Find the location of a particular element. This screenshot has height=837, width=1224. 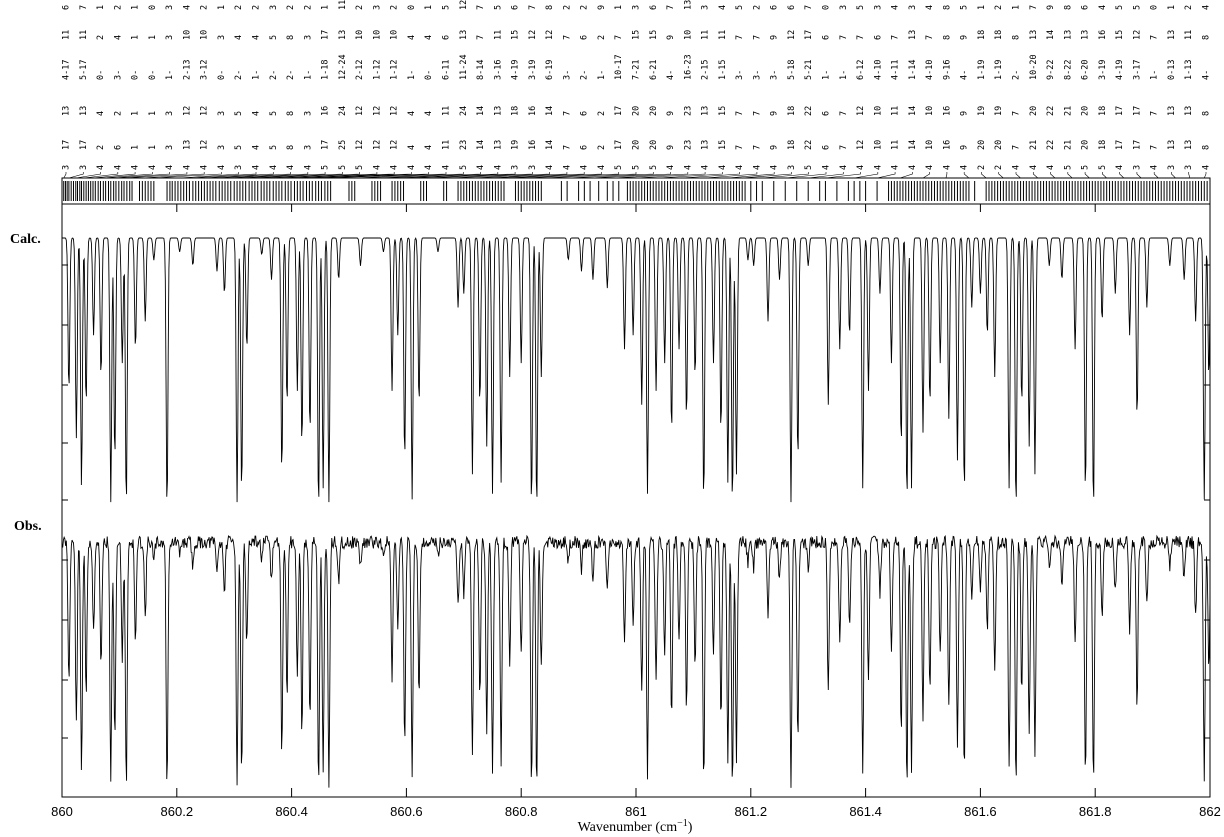

quantum-number-label: 0-13 is located at coordinates (1172, 70).